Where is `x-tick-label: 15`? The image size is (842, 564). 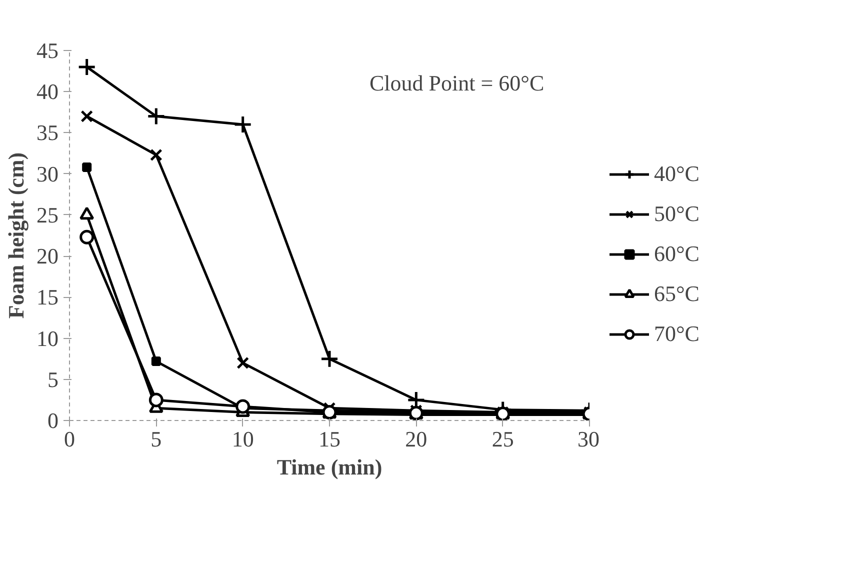
x-tick-label: 15 is located at coordinates (329, 439).